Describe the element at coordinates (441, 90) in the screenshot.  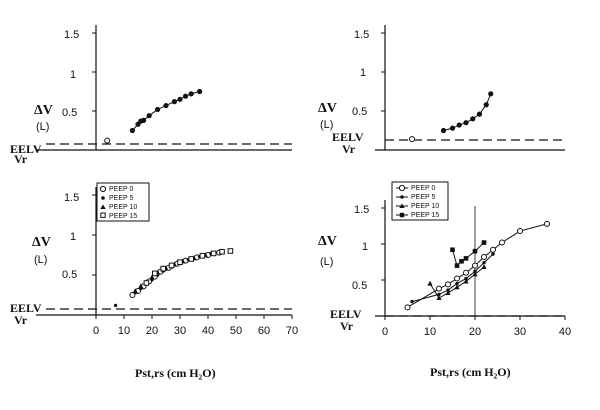
I see `panel-top-right: ΔV (L) EELV Vr 1.5 1 0.5` at that location.